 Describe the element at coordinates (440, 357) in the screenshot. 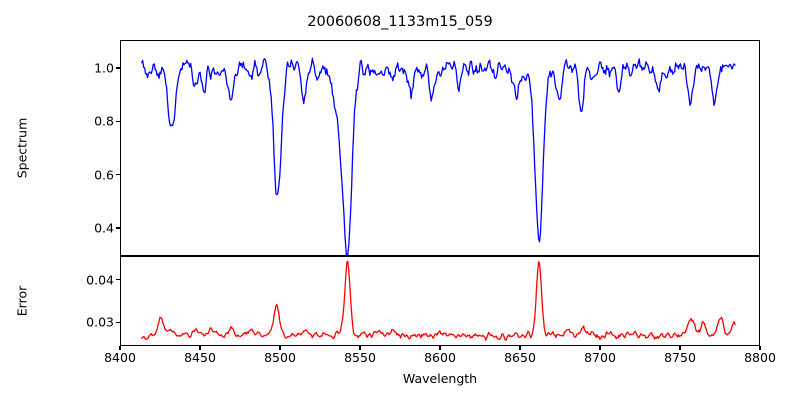

I see `x-axis-tick-label: 8600` at that location.